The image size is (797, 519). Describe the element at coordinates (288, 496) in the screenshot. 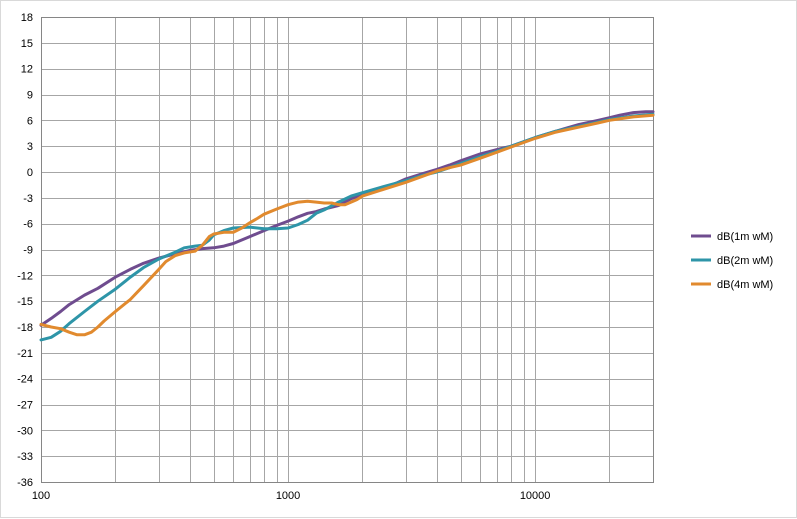

I see `x-tick-label: 1000` at that location.